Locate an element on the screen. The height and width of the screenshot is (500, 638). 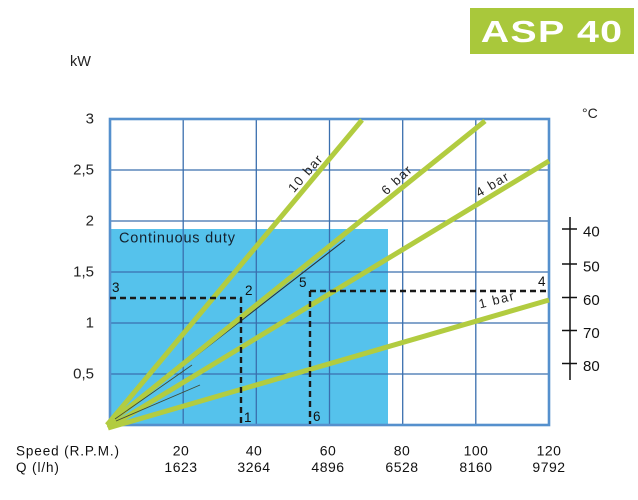
svg-text: 4896 is located at coordinates (327, 467).